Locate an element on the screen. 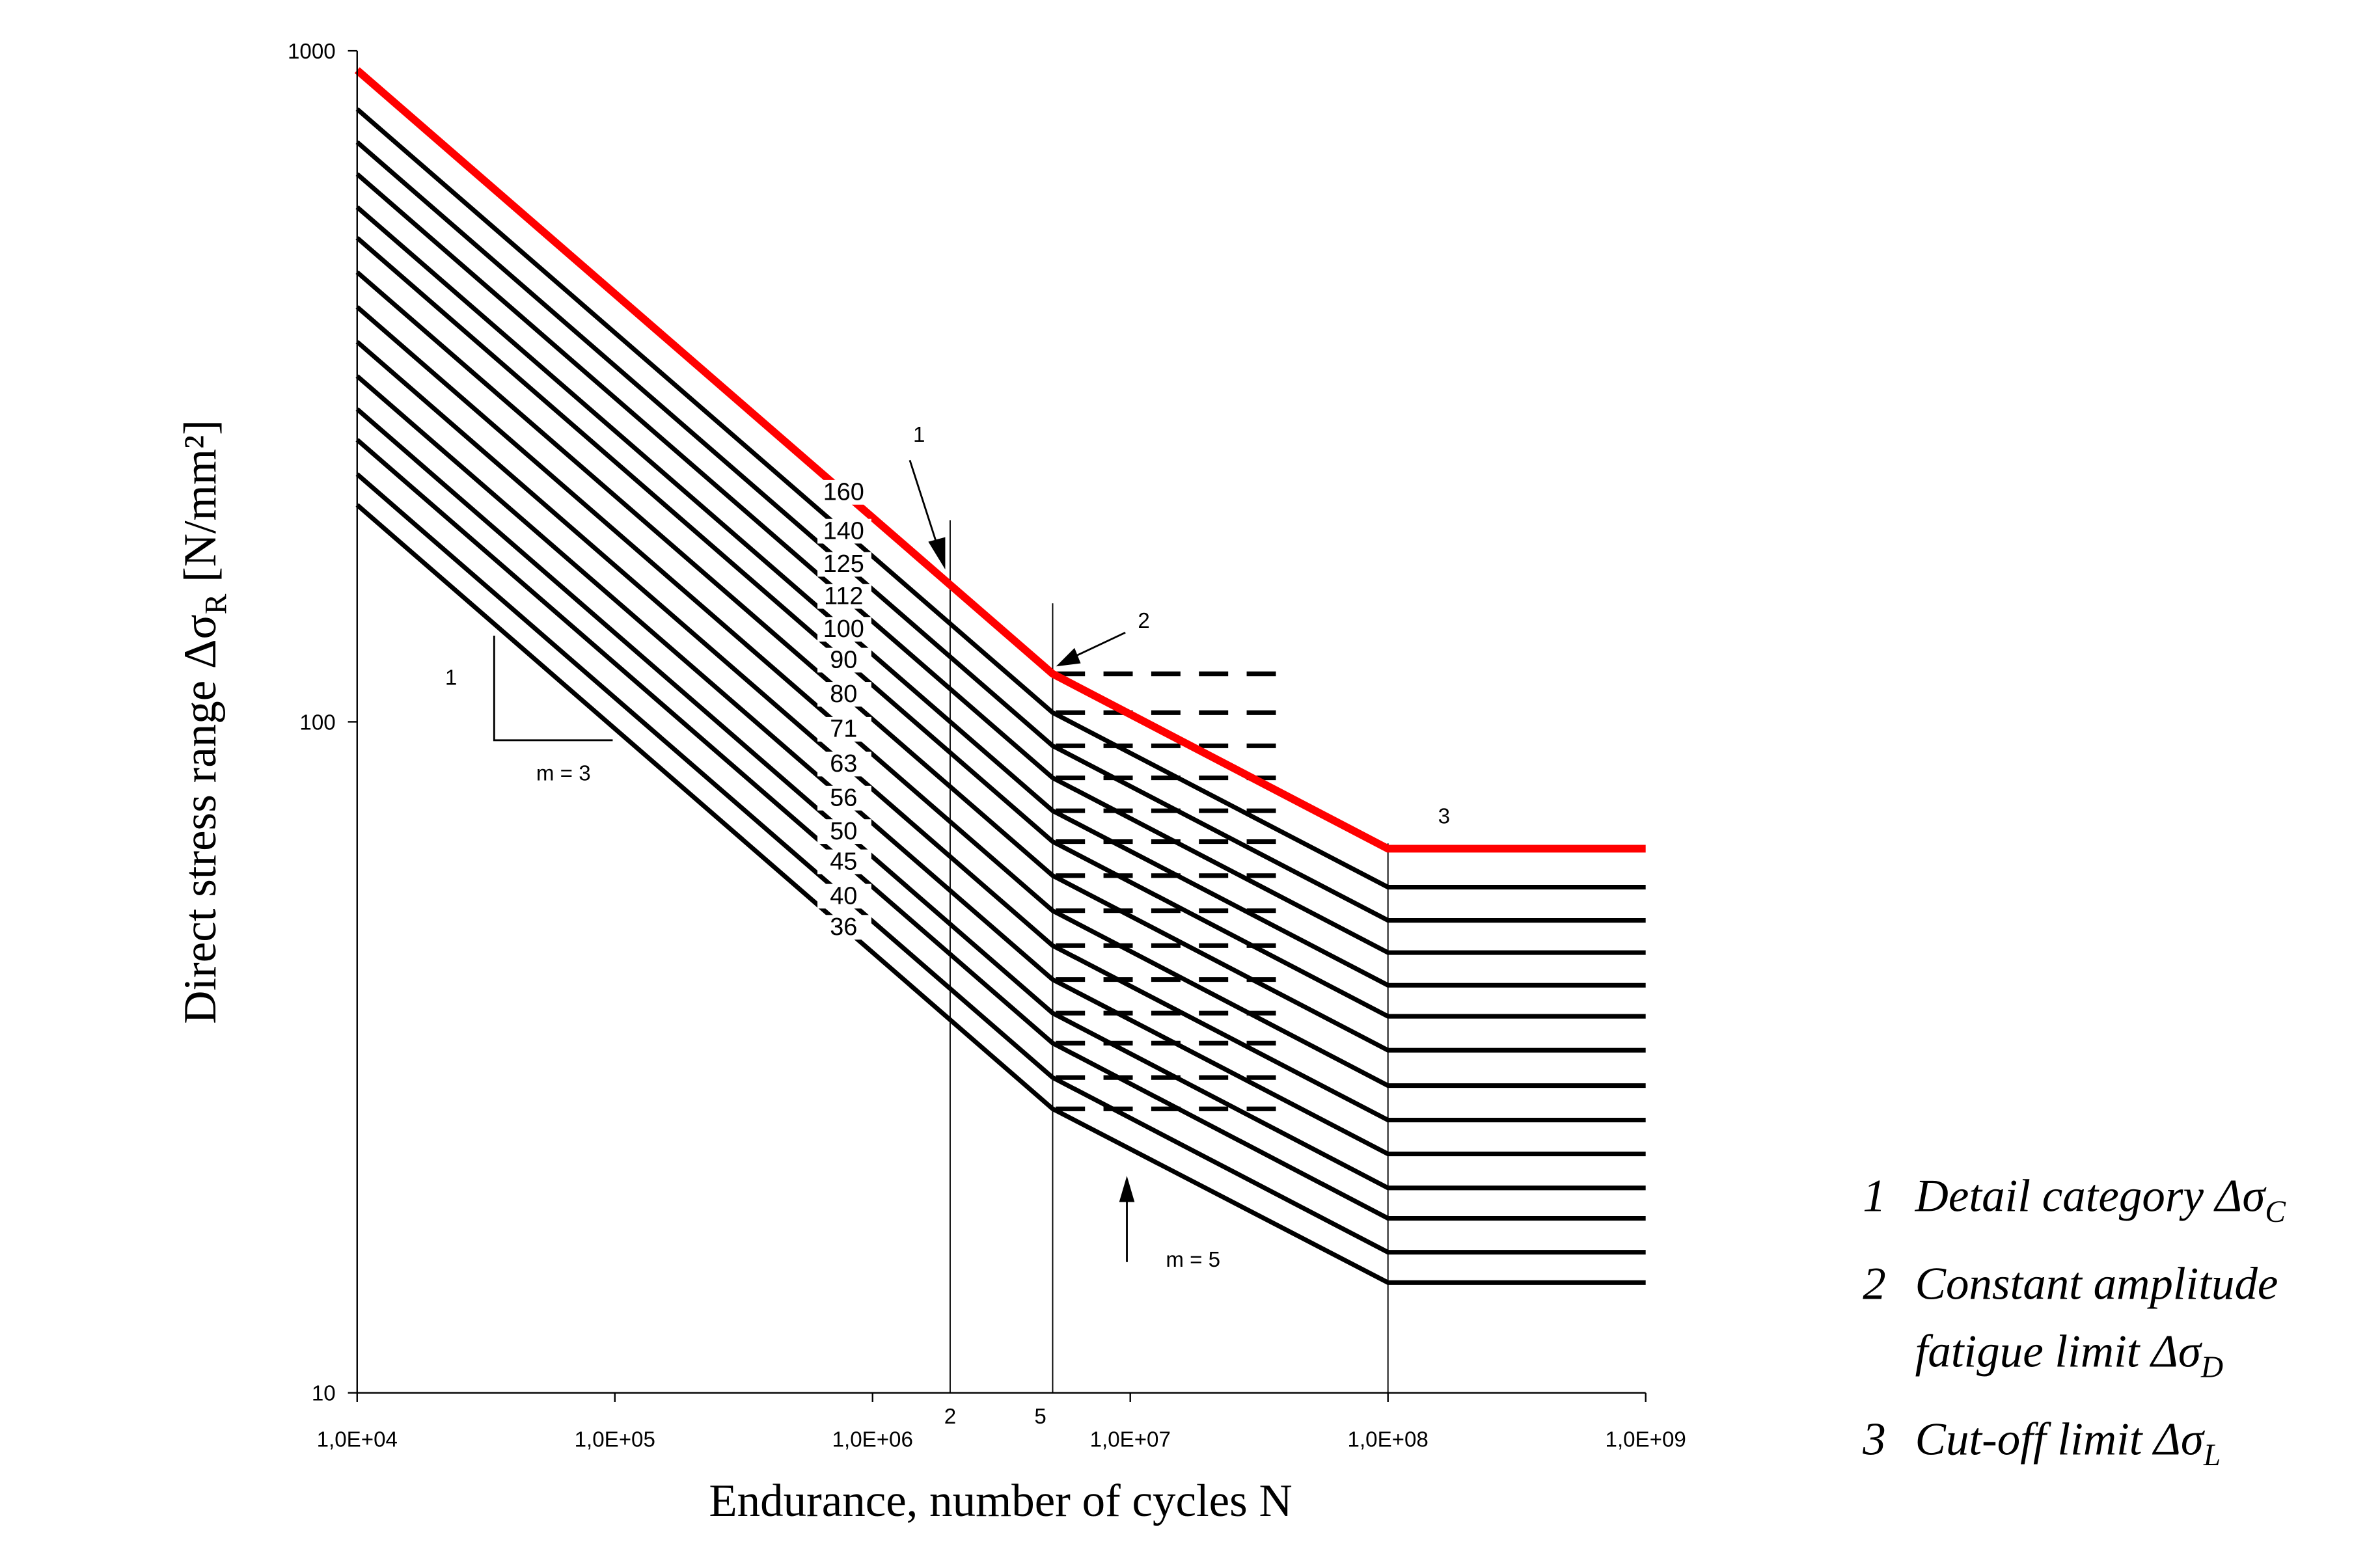 This screenshot has height=1568, width=2380. annotation: 3 is located at coordinates (1444, 817).